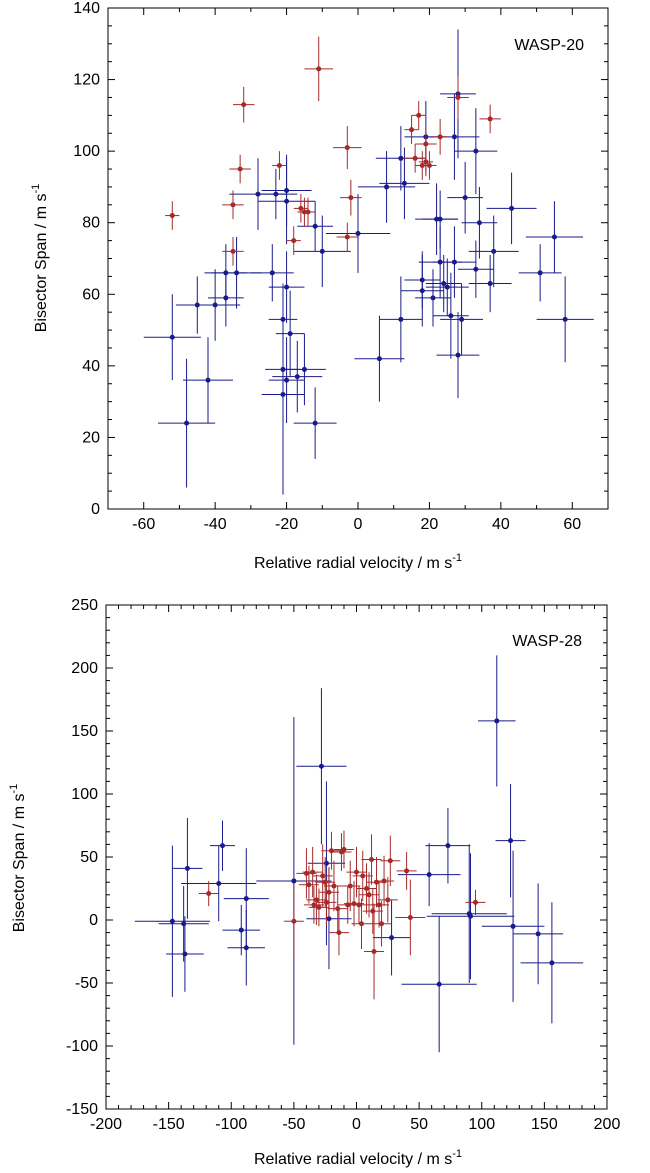 The width and height of the screenshot is (650, 1173). I want to click on y-tick-label: 60, so click(91, 294).